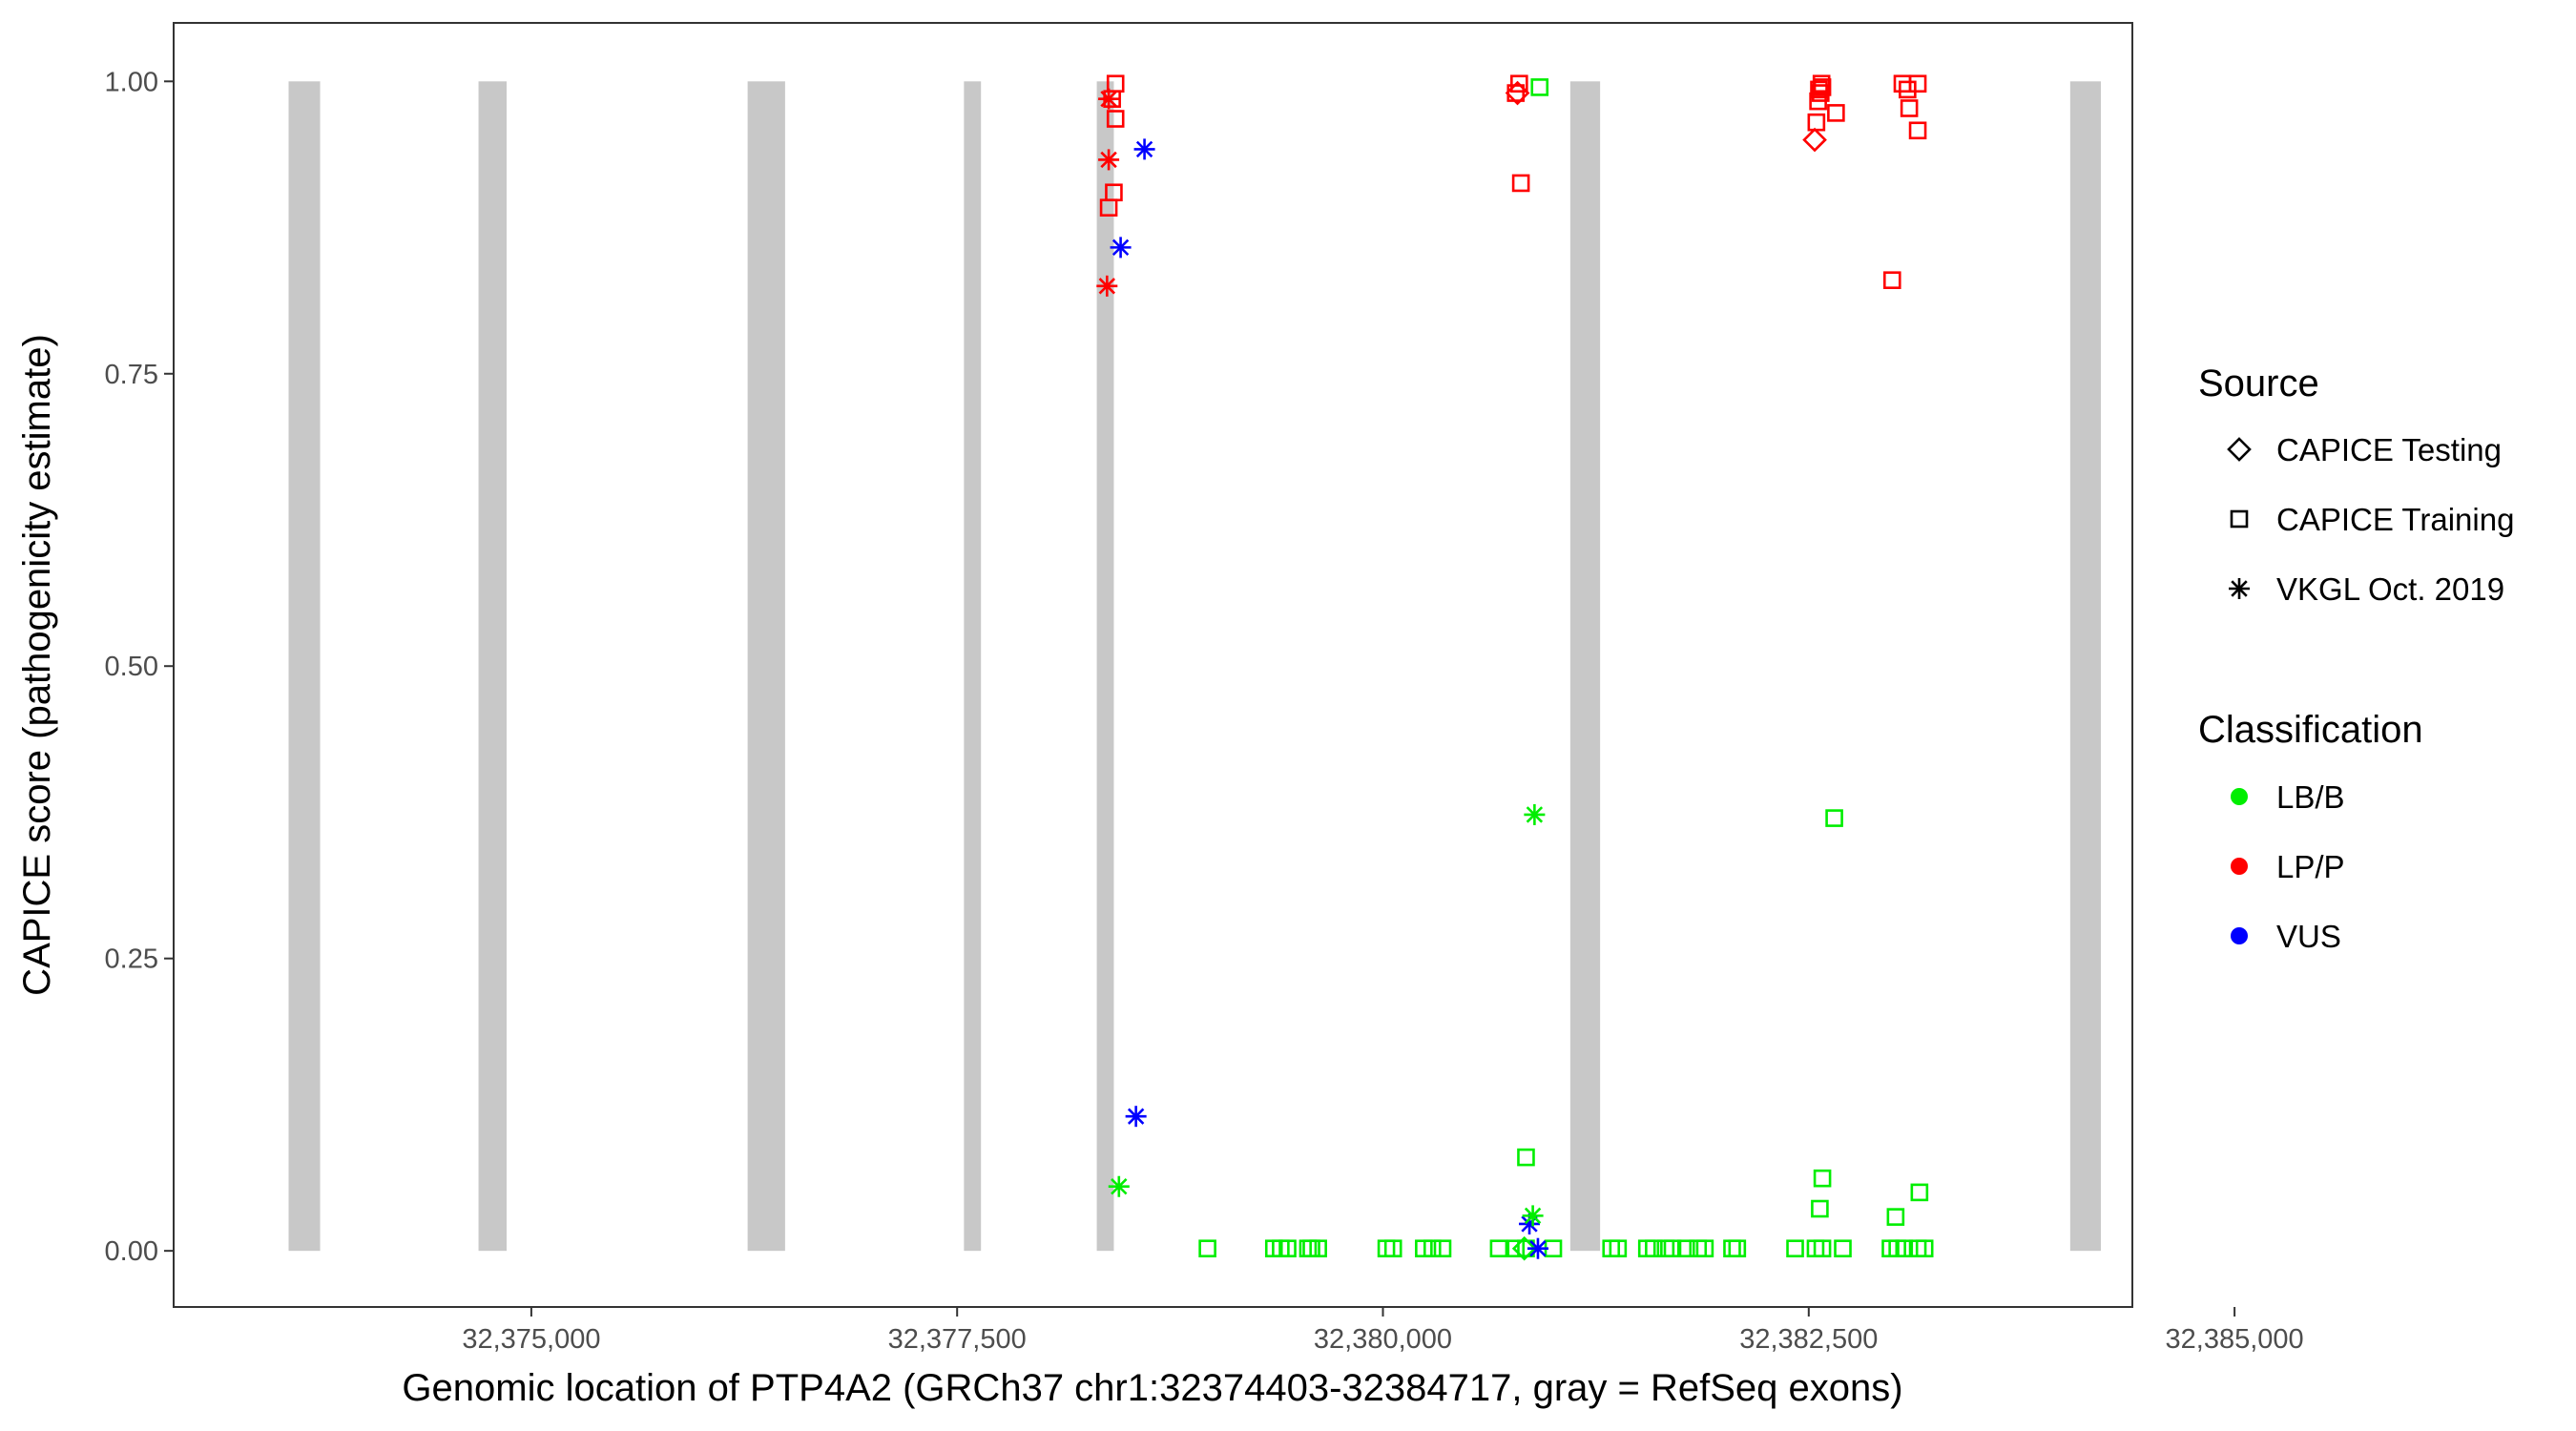 This screenshot has width=2576, height=1431. What do you see at coordinates (531, 1340) in the screenshot?
I see `x-tick-label: 32,375,000` at bounding box center [531, 1340].